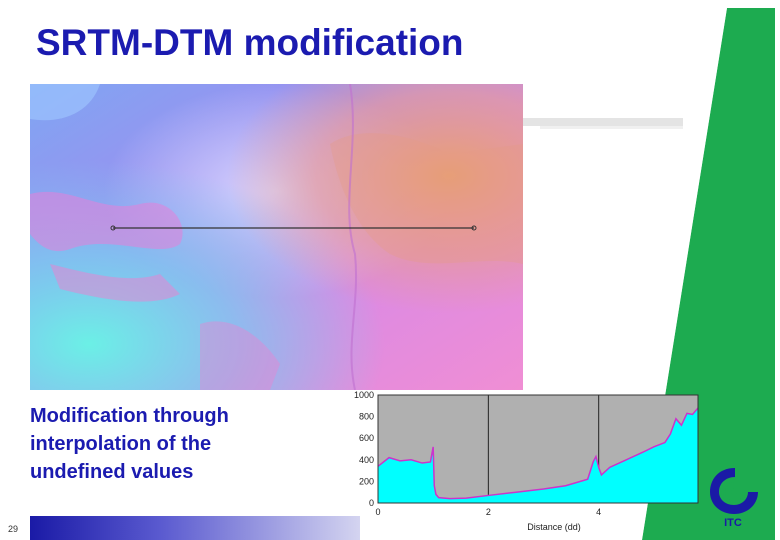 The image size is (780, 540). What do you see at coordinates (121, 444) in the screenshot?
I see `caption-line-2: interpolation of the` at bounding box center [121, 444].